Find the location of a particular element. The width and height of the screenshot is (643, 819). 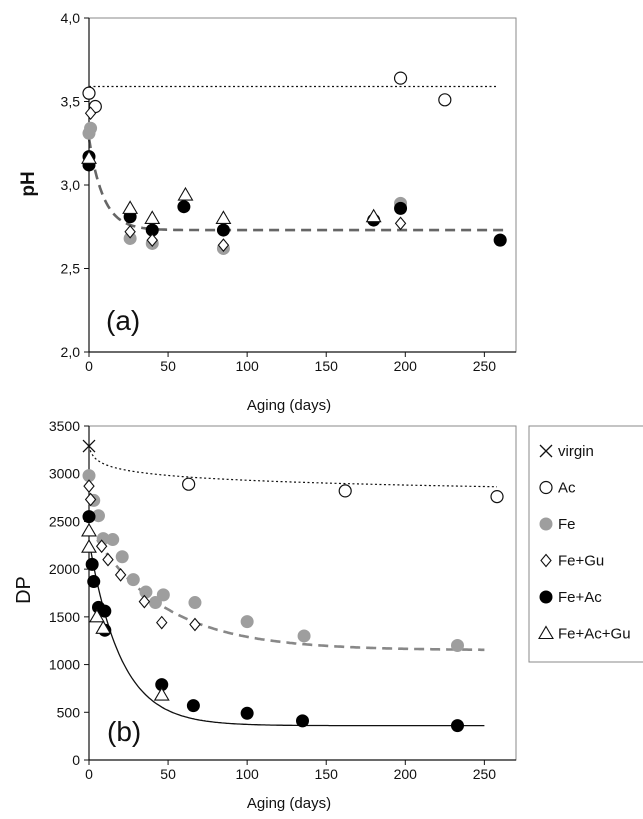

legend-marker-ac is located at coordinates (546, 487).